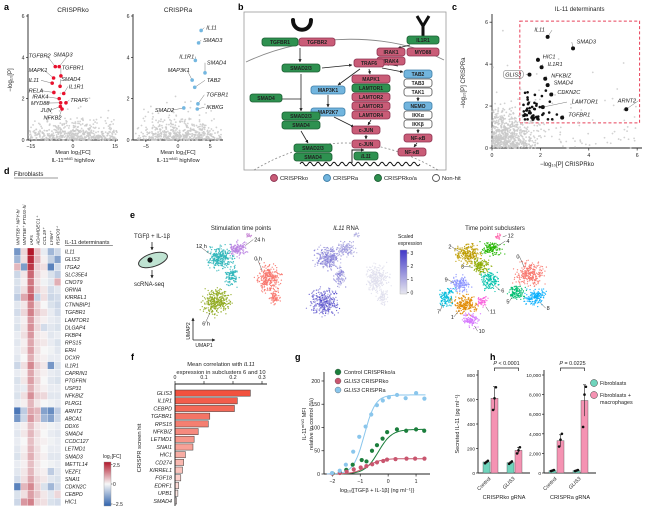 This screenshot has width=650, height=513. Describe the element at coordinates (418, 116) in the screenshot. I see `svg-text: IKKα` at that location.